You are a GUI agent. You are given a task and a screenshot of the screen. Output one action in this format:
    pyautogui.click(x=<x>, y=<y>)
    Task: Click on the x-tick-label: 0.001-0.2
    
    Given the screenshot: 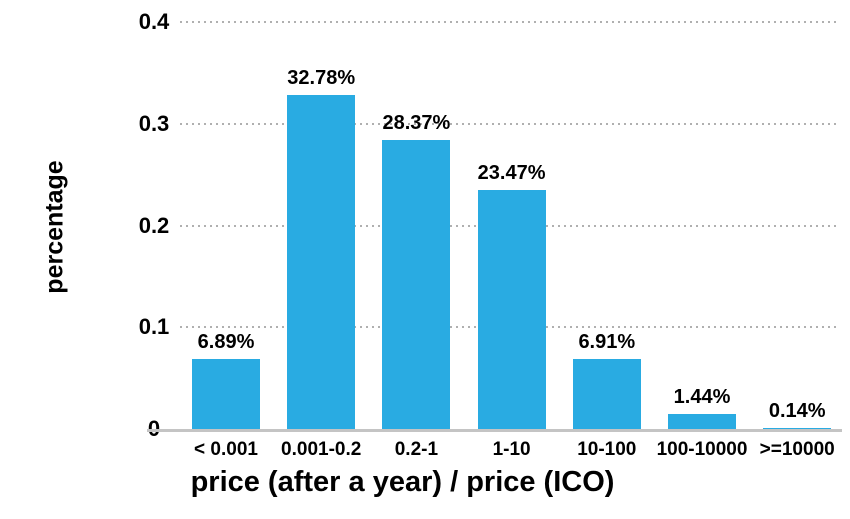 What is the action you would take?
    pyautogui.click(x=321, y=449)
    